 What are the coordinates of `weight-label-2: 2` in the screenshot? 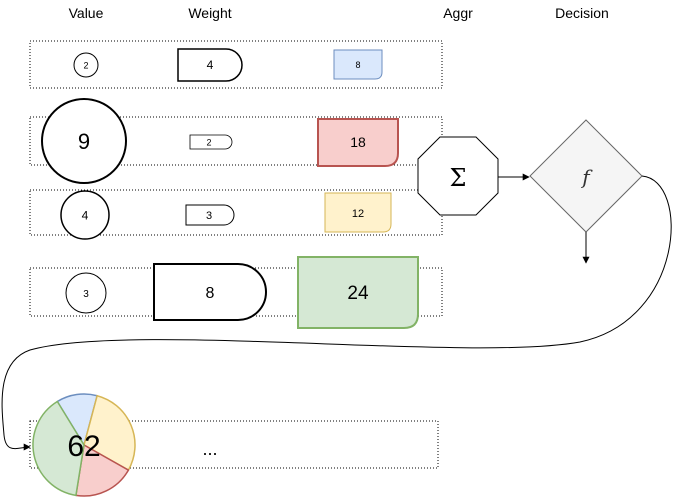 It's located at (208, 143).